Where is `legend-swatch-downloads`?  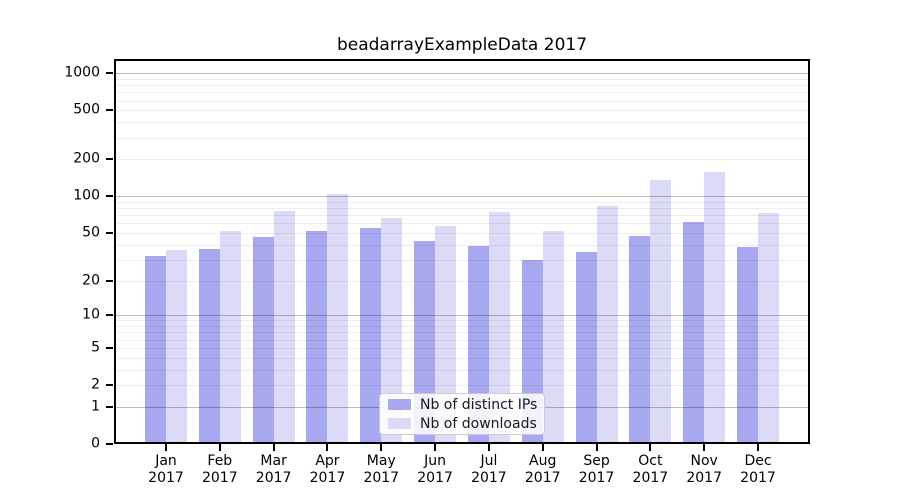
legend-swatch-downloads is located at coordinates (399, 423).